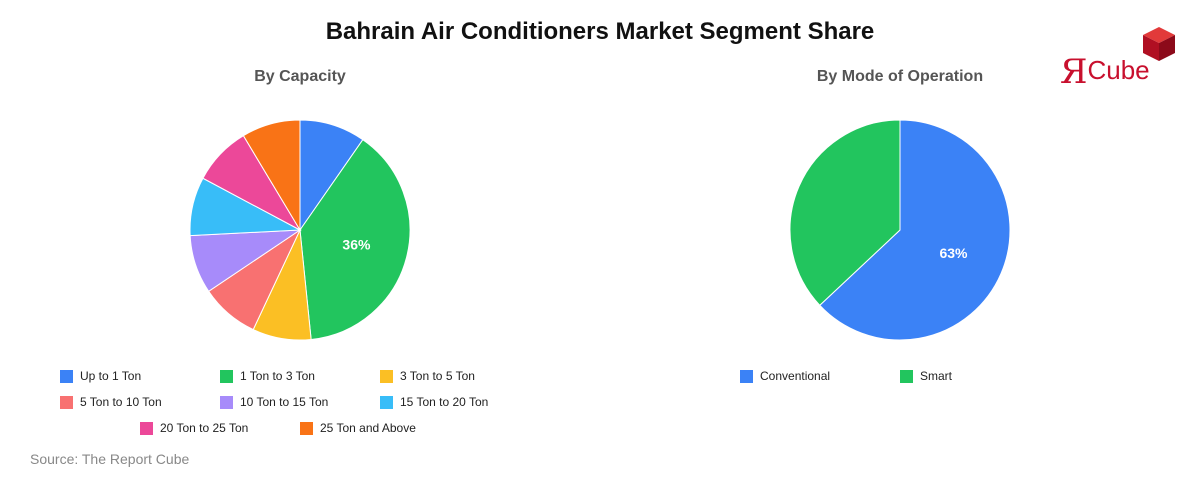  I want to click on chart-title-mode: By Mode of Operation, so click(900, 76).